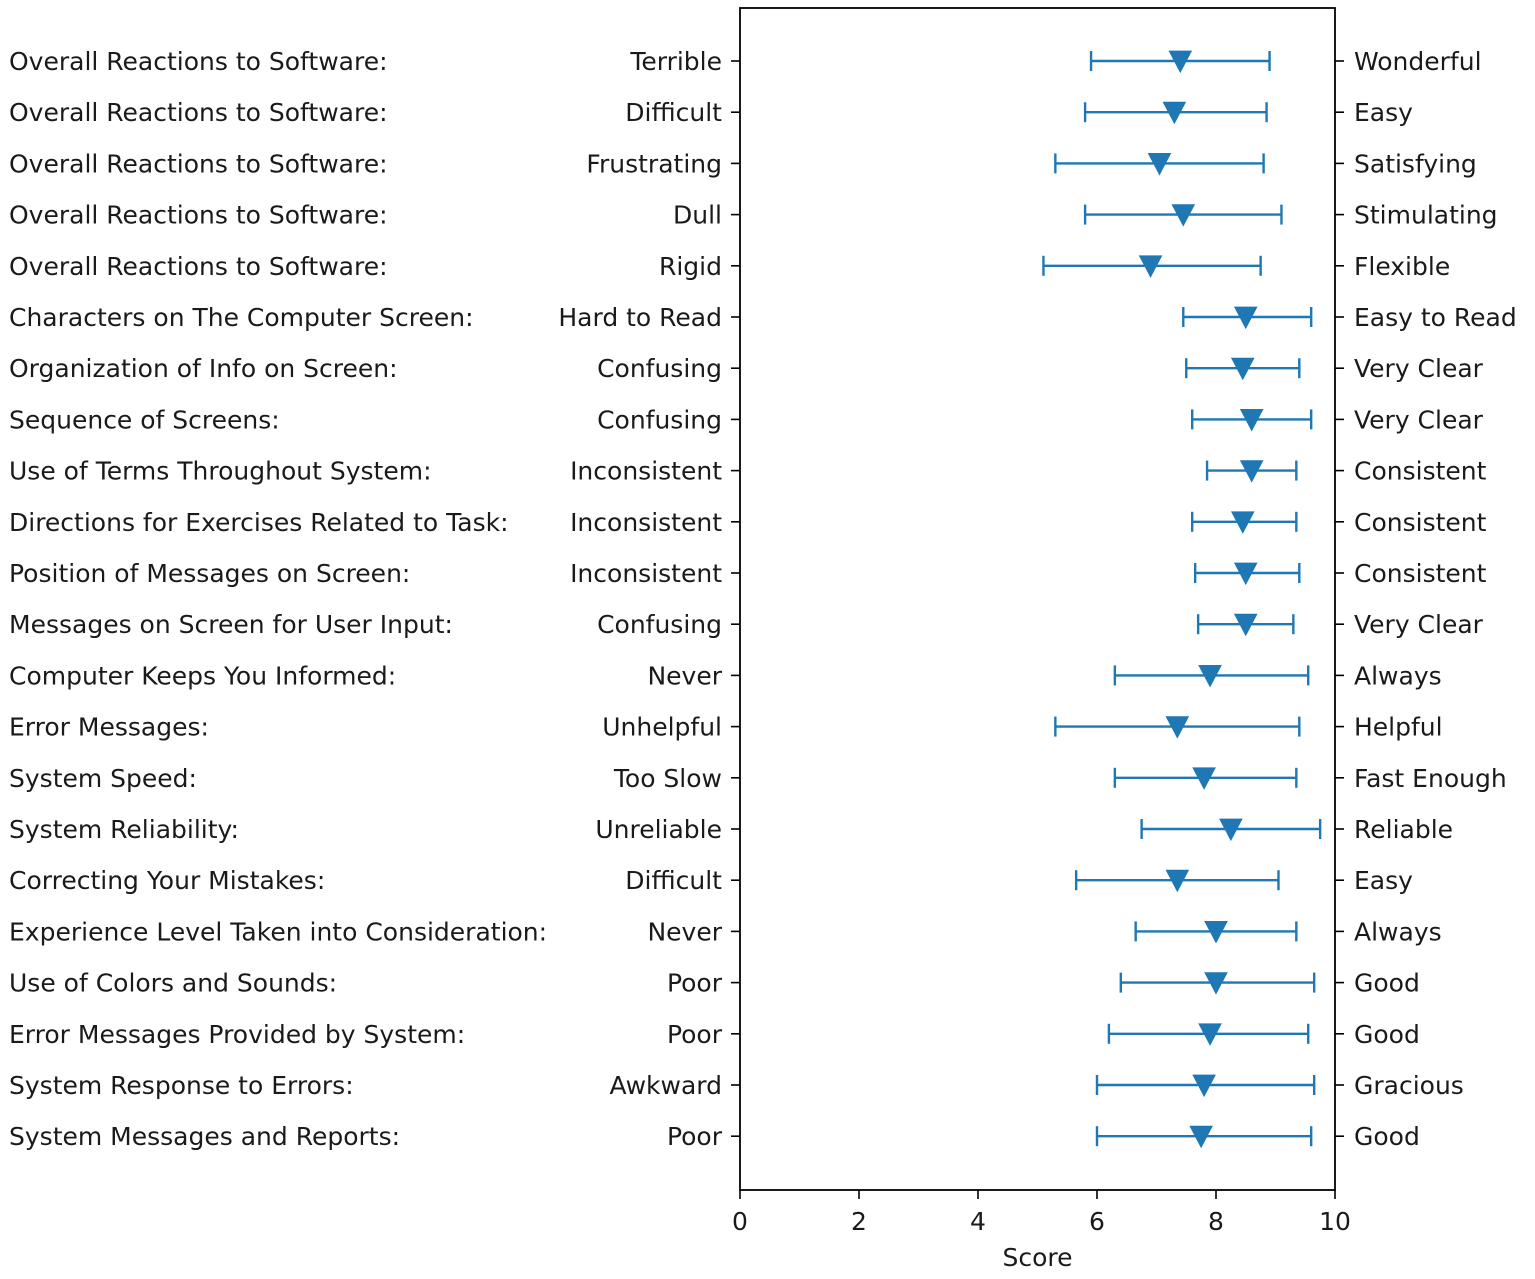  What do you see at coordinates (1402, 266) in the screenshot?
I see `high-anchor-label: Flexible` at bounding box center [1402, 266].